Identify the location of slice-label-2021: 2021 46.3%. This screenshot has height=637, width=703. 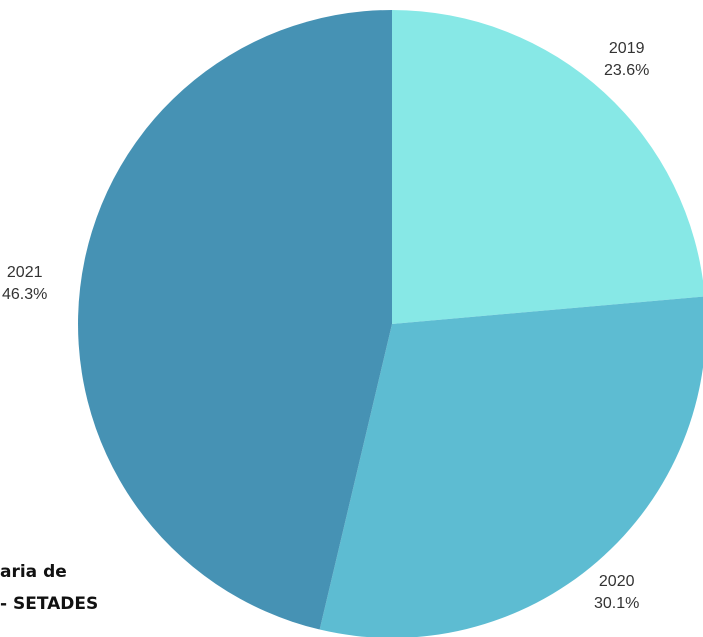
(24, 284).